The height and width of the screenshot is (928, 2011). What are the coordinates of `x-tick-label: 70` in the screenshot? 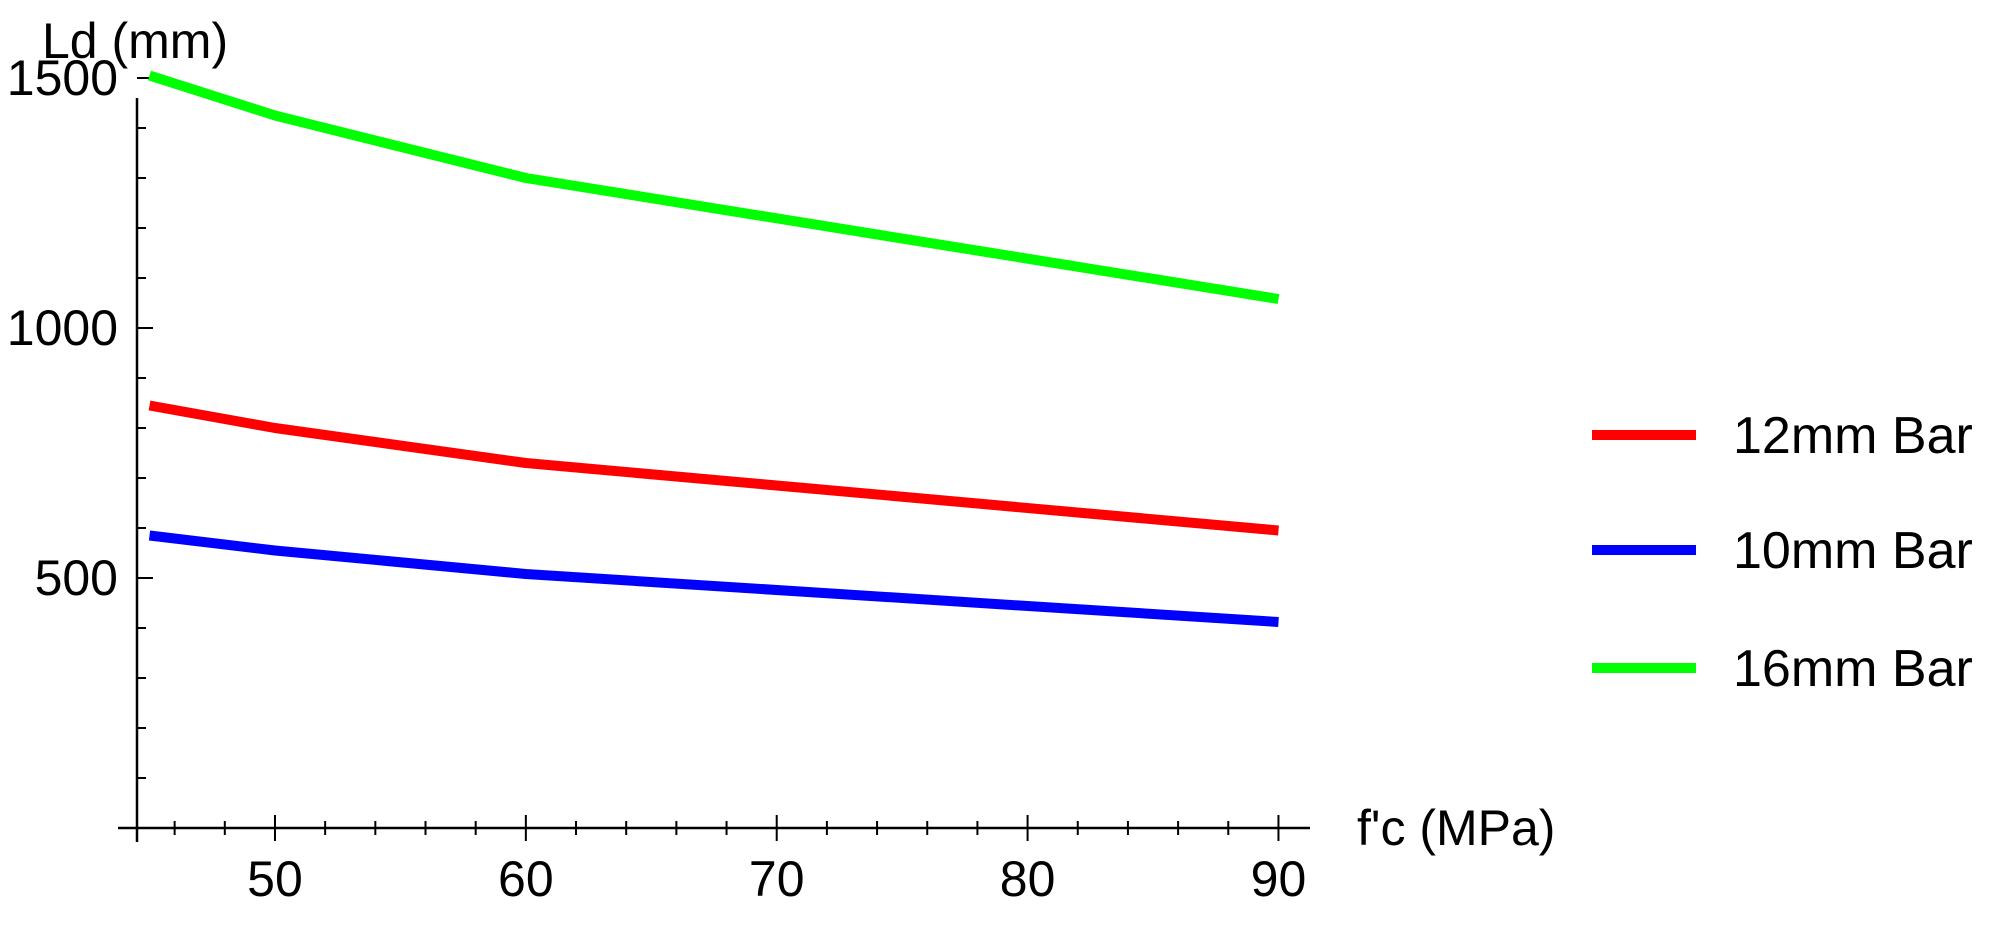 It's located at (777, 879).